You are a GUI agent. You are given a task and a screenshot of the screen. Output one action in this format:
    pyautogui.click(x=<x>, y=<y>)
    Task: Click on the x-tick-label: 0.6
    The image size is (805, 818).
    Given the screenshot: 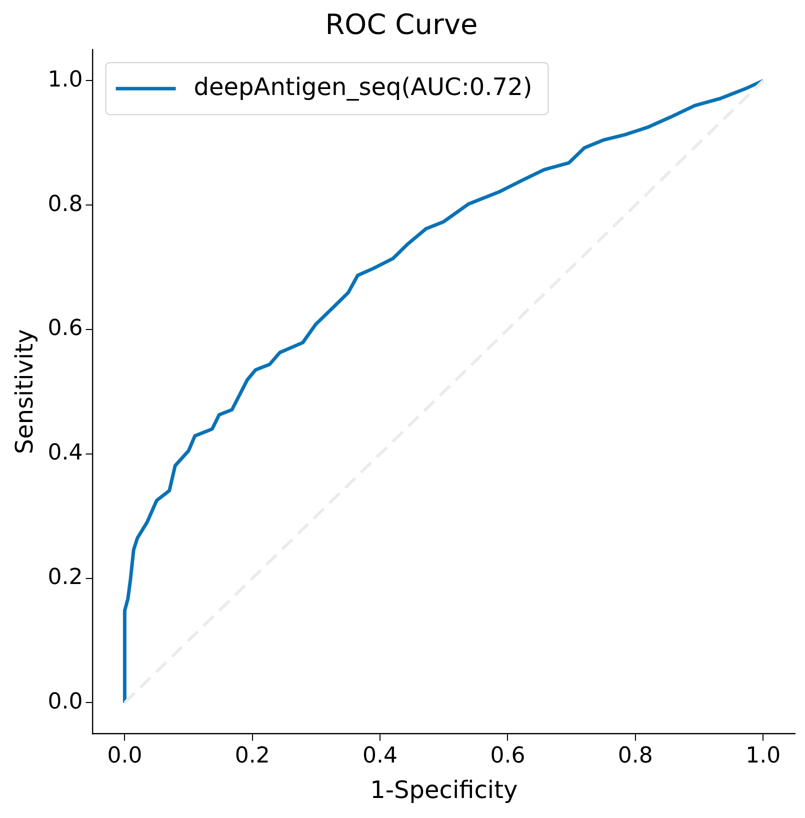 What is the action you would take?
    pyautogui.click(x=508, y=756)
    